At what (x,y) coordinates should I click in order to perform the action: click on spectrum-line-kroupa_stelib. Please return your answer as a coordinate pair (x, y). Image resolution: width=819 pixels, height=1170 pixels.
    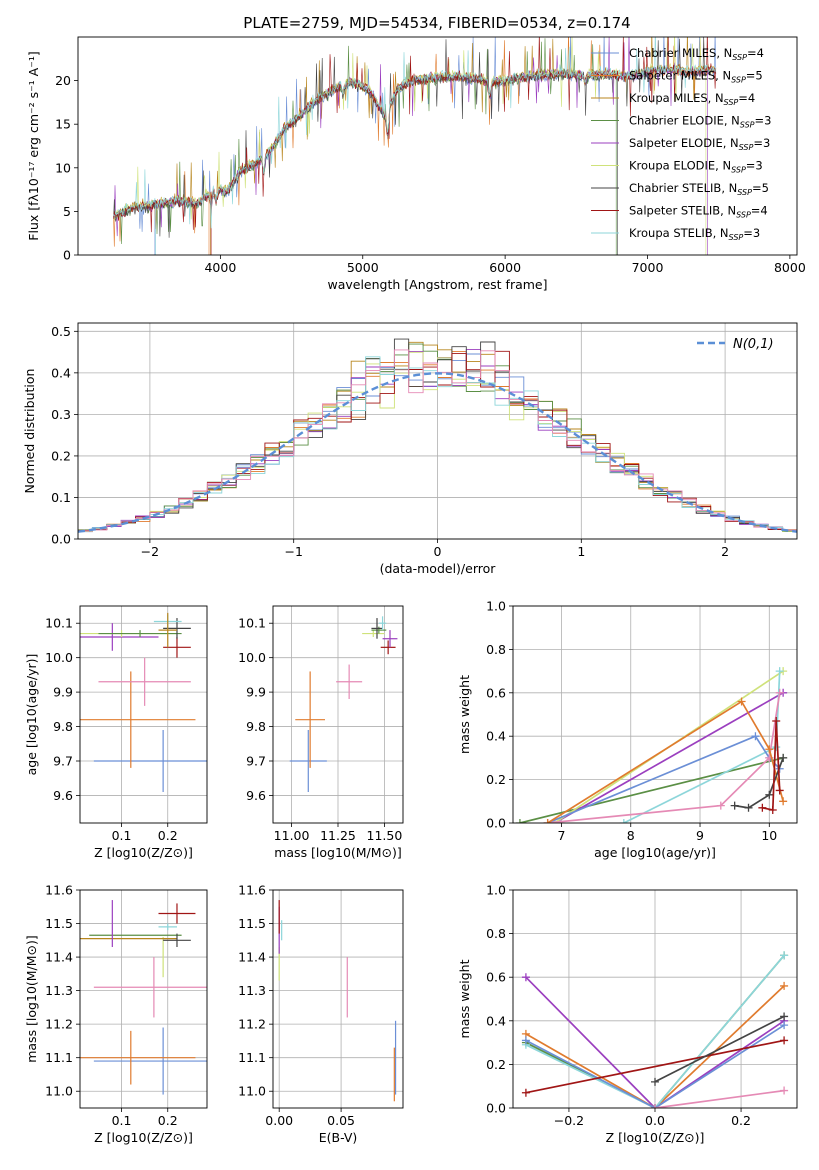
    Looking at the image, I should click on (415, 146).